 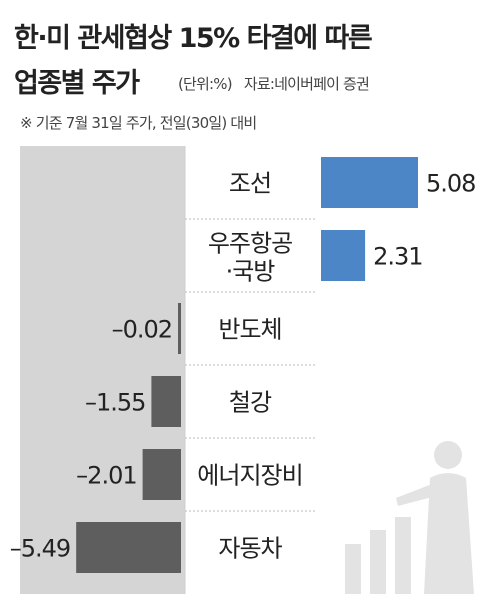 I want to click on businessman-chart-icon, so click(x=409, y=517).